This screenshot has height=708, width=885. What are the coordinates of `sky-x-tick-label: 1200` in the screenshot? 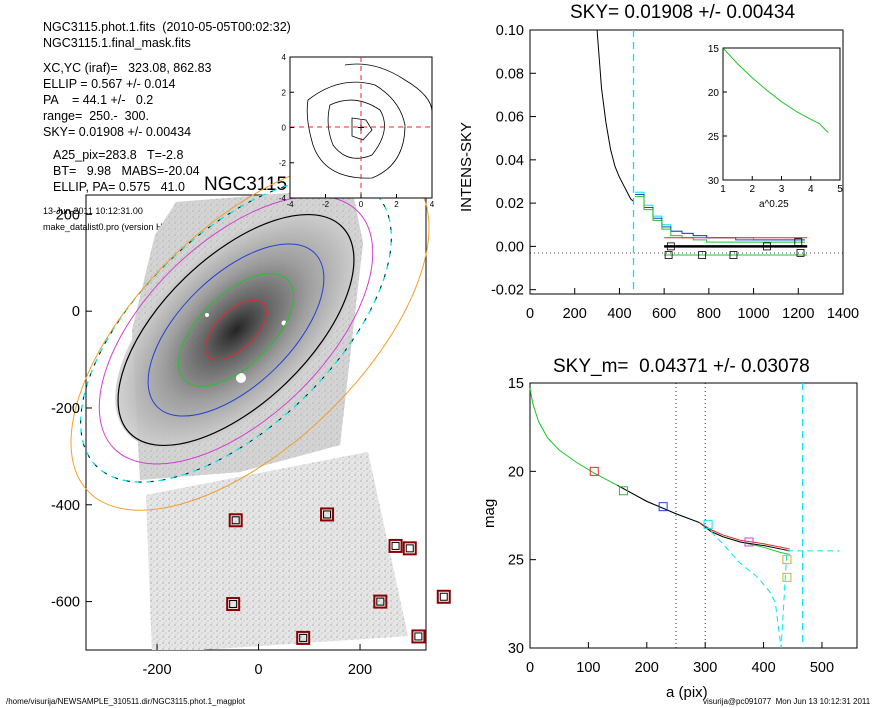 It's located at (798, 314).